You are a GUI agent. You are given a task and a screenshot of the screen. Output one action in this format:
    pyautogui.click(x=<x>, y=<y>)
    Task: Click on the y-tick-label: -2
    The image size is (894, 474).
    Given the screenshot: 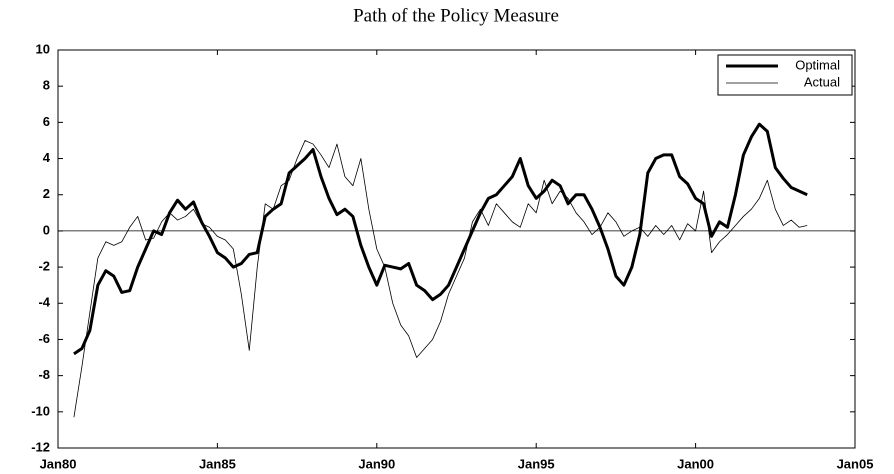 What is the action you would take?
    pyautogui.click(x=44, y=266)
    